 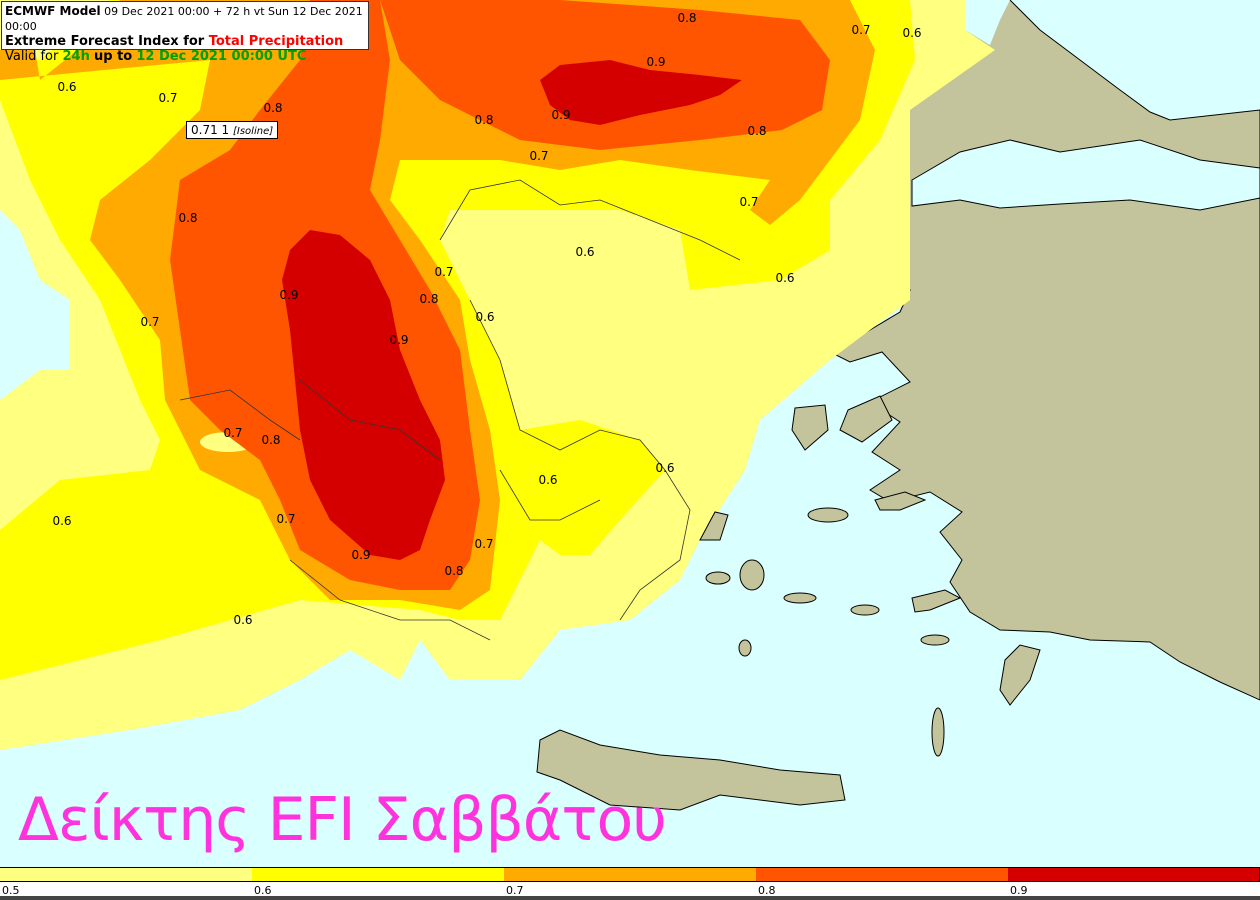 I want to click on island-amorgos, so click(x=800, y=598).